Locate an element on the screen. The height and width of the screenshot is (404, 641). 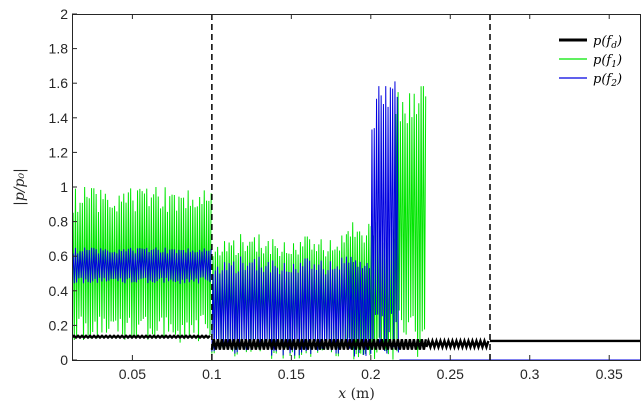
y-tick-label-1: 0.2 is located at coordinates (59, 325).